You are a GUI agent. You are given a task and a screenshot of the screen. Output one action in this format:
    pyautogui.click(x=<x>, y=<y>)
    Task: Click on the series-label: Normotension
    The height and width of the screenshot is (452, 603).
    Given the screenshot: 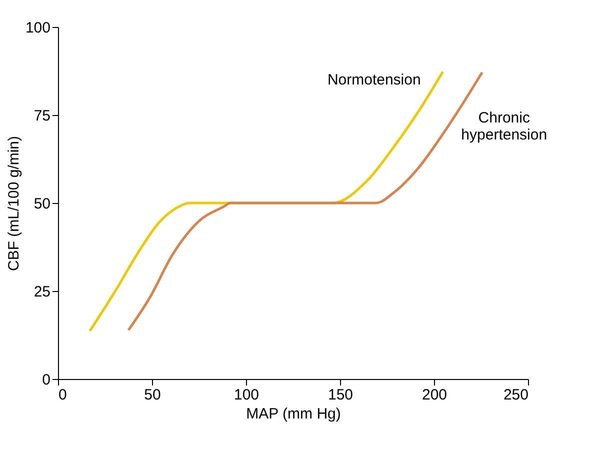 What is the action you would take?
    pyautogui.click(x=374, y=80)
    